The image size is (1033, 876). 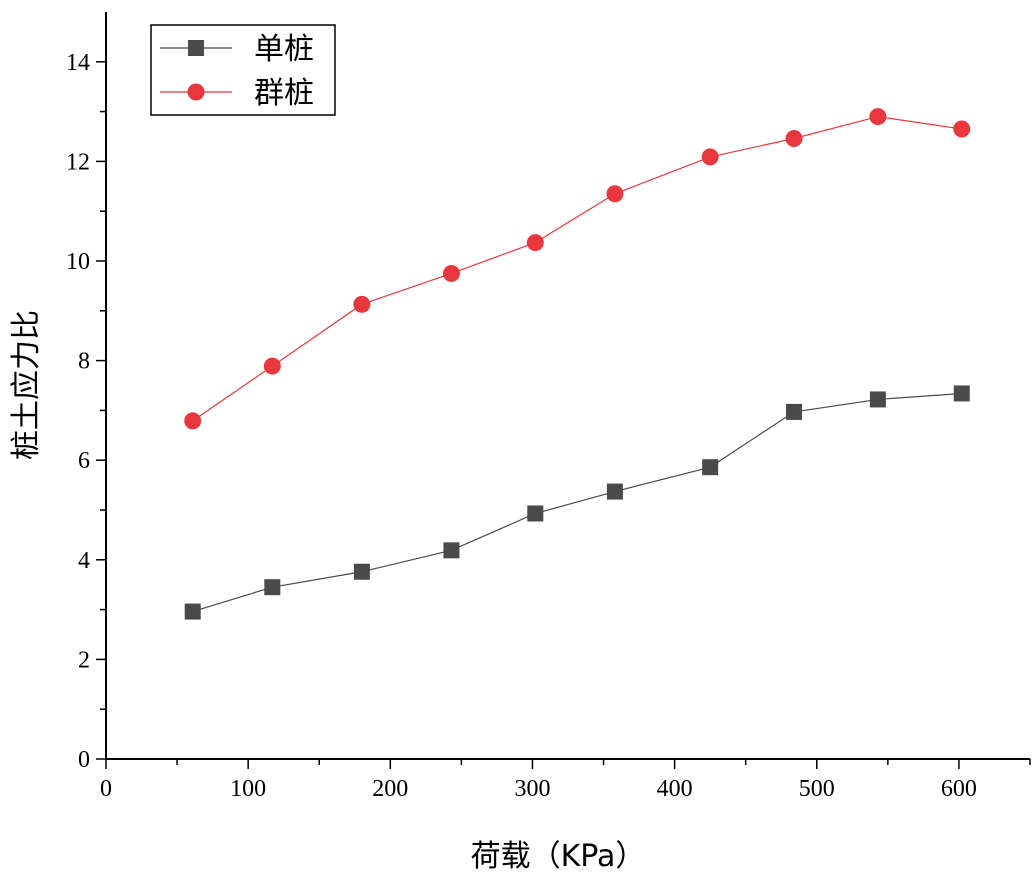 I want to click on x-tick-label: 0, so click(x=106, y=789).